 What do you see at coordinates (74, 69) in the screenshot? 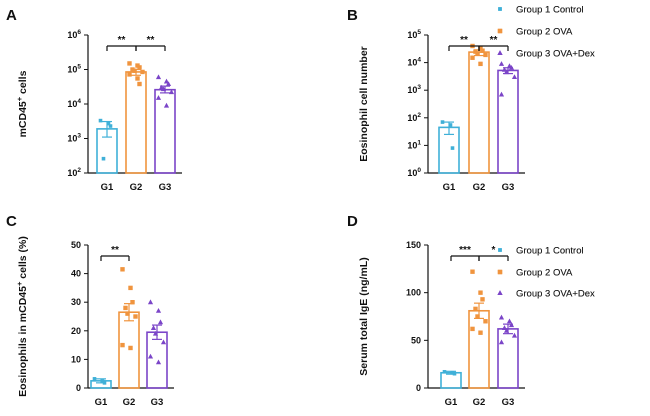
I see `y-tick-label: 10⁵` at bounding box center [74, 69].